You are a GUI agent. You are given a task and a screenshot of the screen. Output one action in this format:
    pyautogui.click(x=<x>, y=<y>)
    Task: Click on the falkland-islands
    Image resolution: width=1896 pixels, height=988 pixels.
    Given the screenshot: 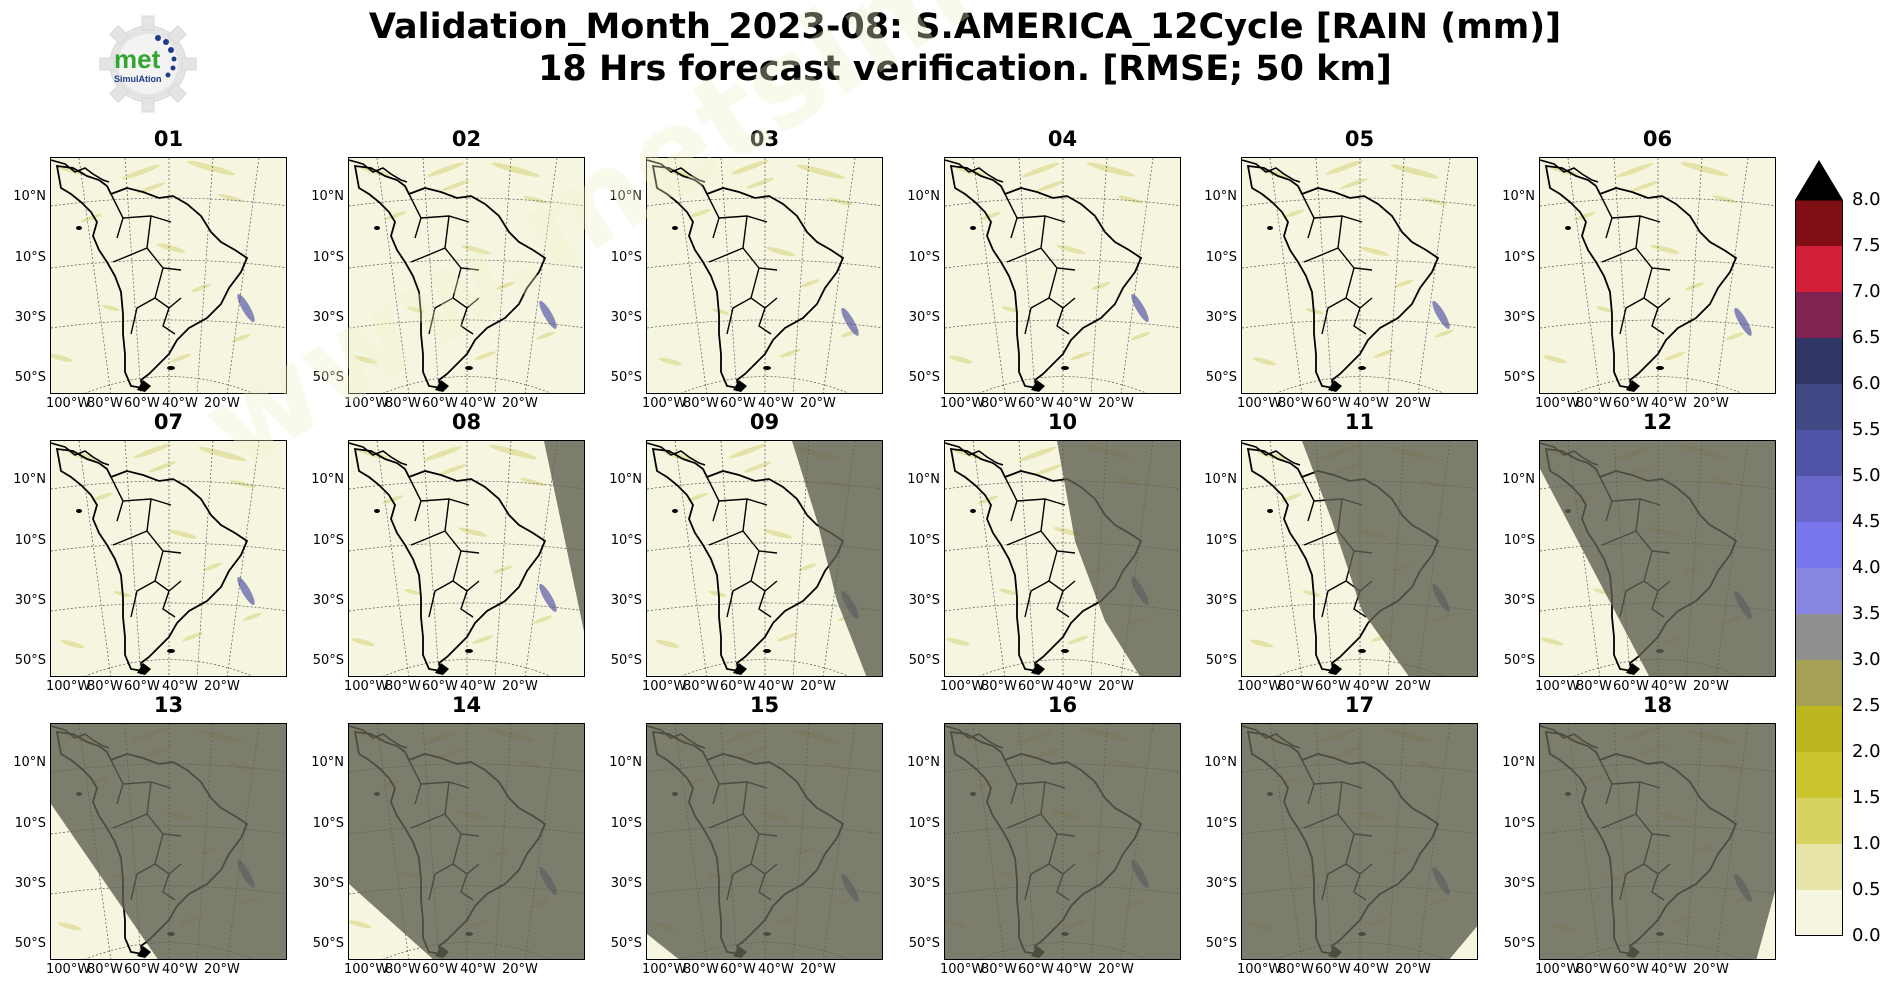 What is the action you would take?
    pyautogui.click(x=469, y=651)
    